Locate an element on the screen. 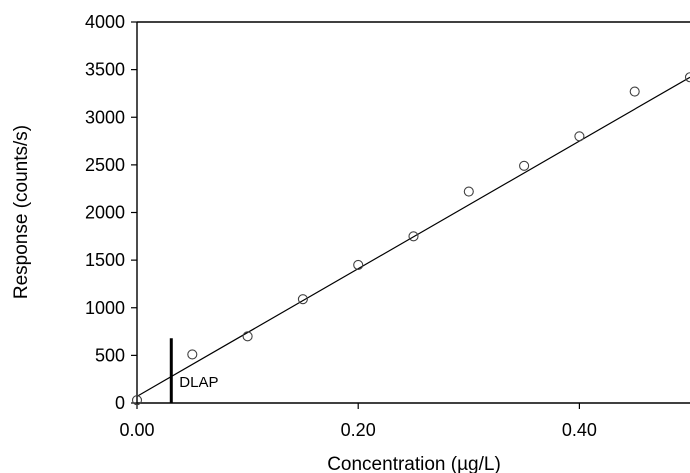 The width and height of the screenshot is (690, 473). y-tick-label: 1500 is located at coordinates (105, 260).